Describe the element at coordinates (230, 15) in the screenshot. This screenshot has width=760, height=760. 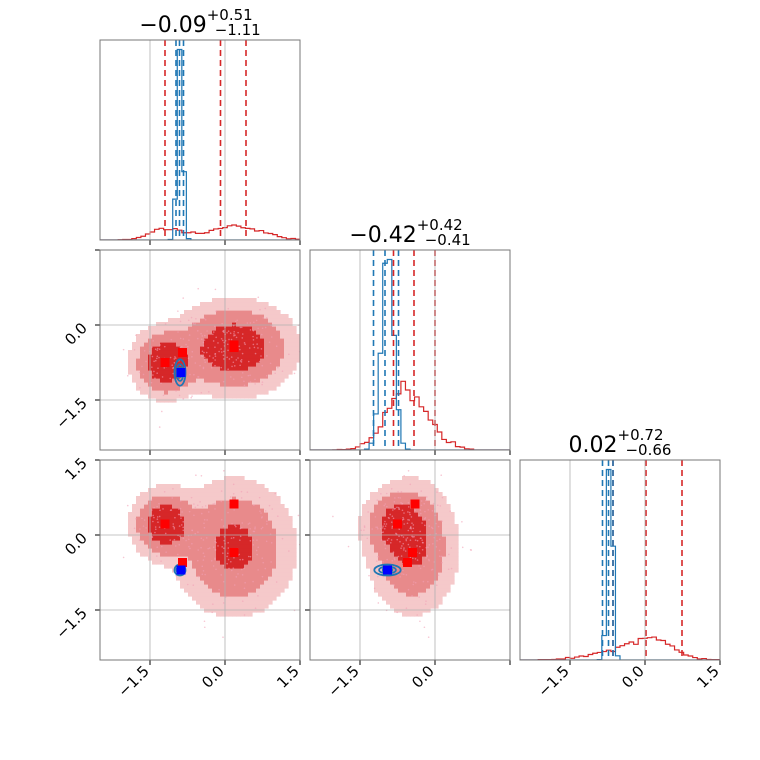
I see `title-upper: +0.51` at that location.